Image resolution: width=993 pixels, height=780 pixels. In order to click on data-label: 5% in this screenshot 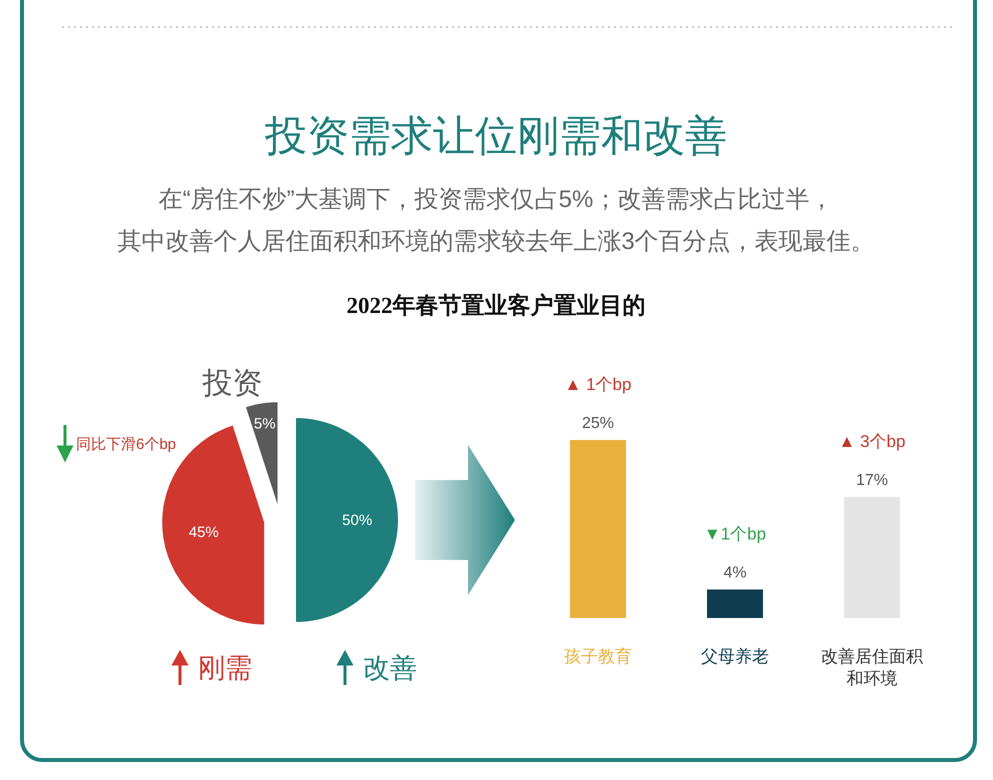, I will do `click(265, 424)`.